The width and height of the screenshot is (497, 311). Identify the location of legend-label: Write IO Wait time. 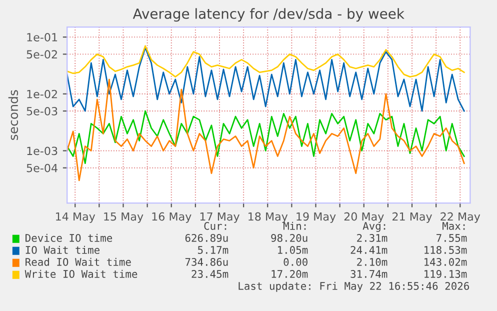
(81, 274).